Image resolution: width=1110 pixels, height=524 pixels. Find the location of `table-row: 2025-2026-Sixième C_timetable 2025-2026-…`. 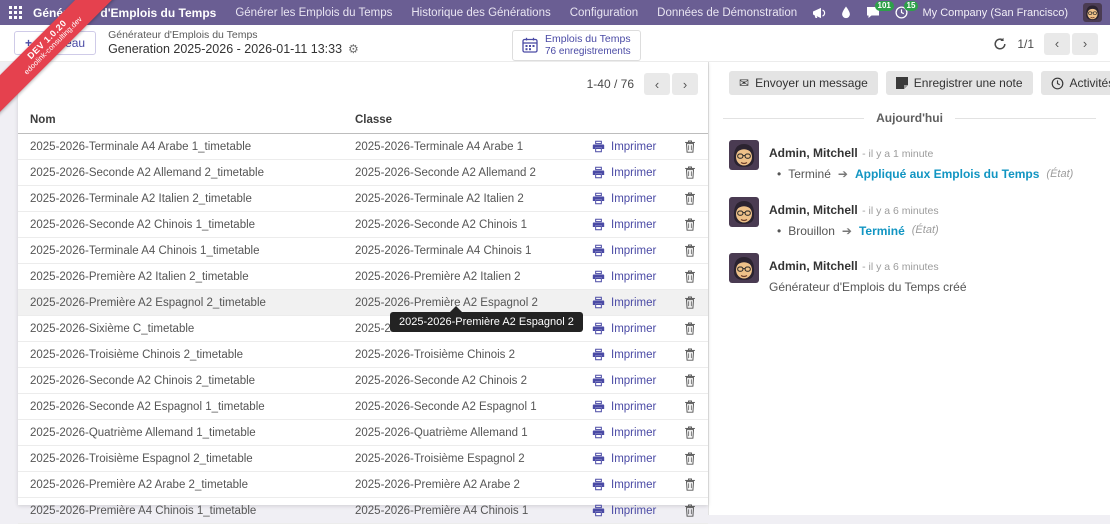

table-row: 2025-2026-Sixième C_timetable 2025-2026-… is located at coordinates (363, 328).